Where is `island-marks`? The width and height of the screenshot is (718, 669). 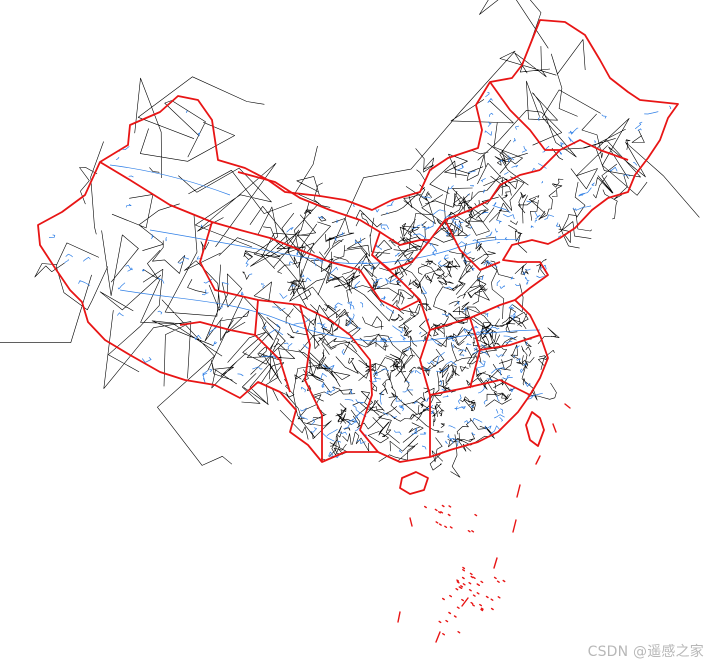
island-marks is located at coordinates (484, 523).